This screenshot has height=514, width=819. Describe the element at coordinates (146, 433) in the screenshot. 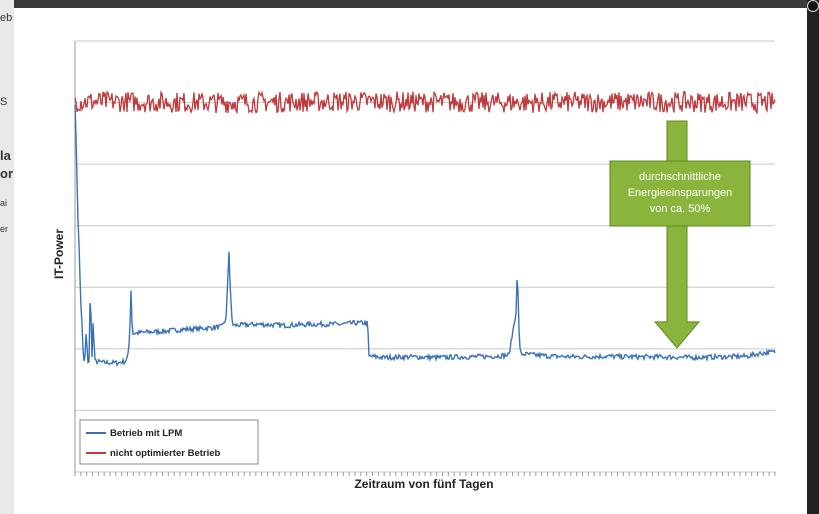

I see `legend-label-lpm: Betrieb mit LPM` at that location.